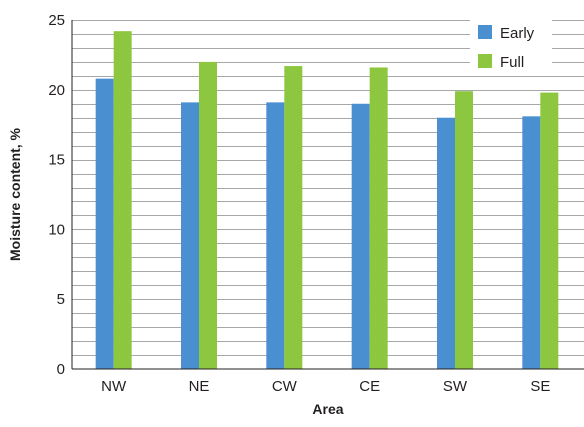  Describe the element at coordinates (61, 299) in the screenshot. I see `y-tick-label: 5` at that location.